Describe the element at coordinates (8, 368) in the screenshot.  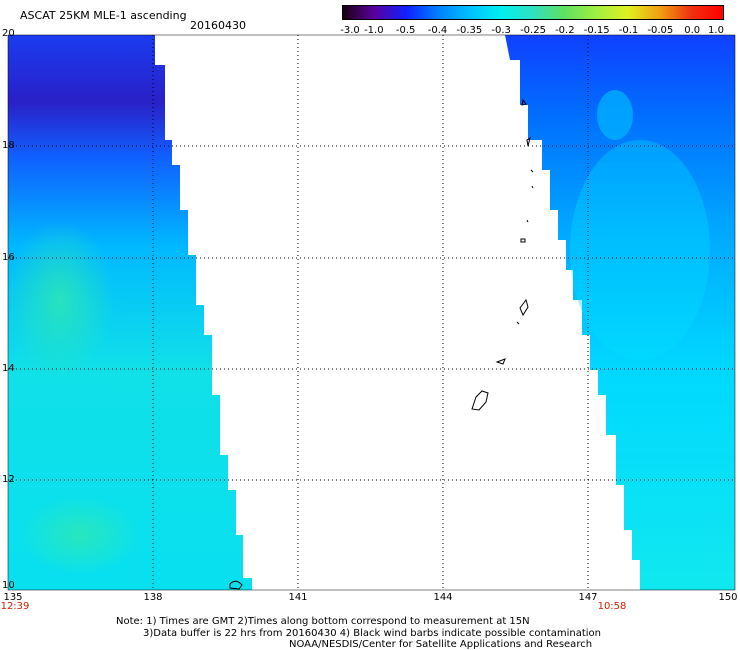
I see `lat-label-14: 14` at that location.